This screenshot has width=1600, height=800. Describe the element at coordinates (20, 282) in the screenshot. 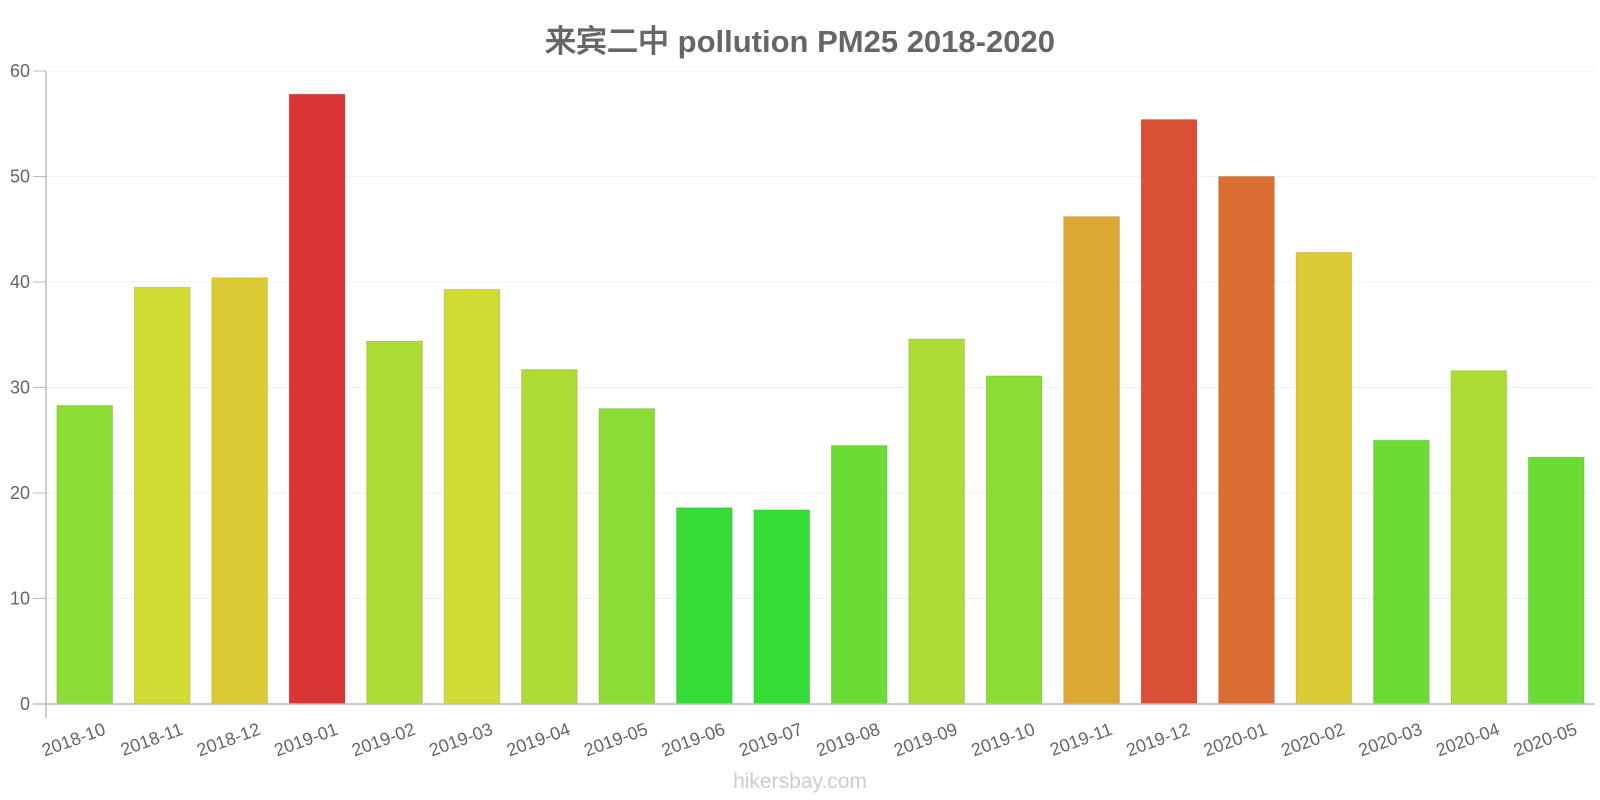

I see `y-tick-label: 40` at that location.